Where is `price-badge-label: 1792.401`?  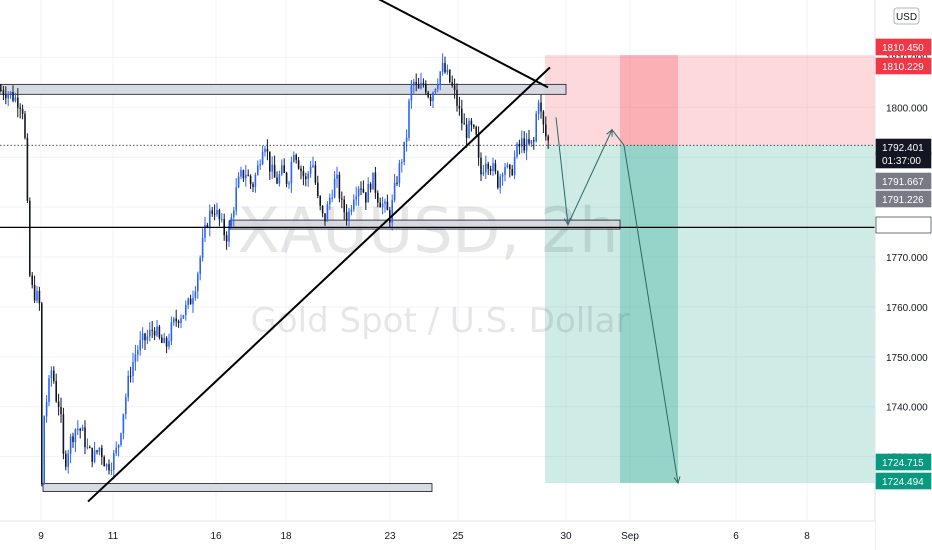 price-badge-label: 1792.401 is located at coordinates (903, 148).